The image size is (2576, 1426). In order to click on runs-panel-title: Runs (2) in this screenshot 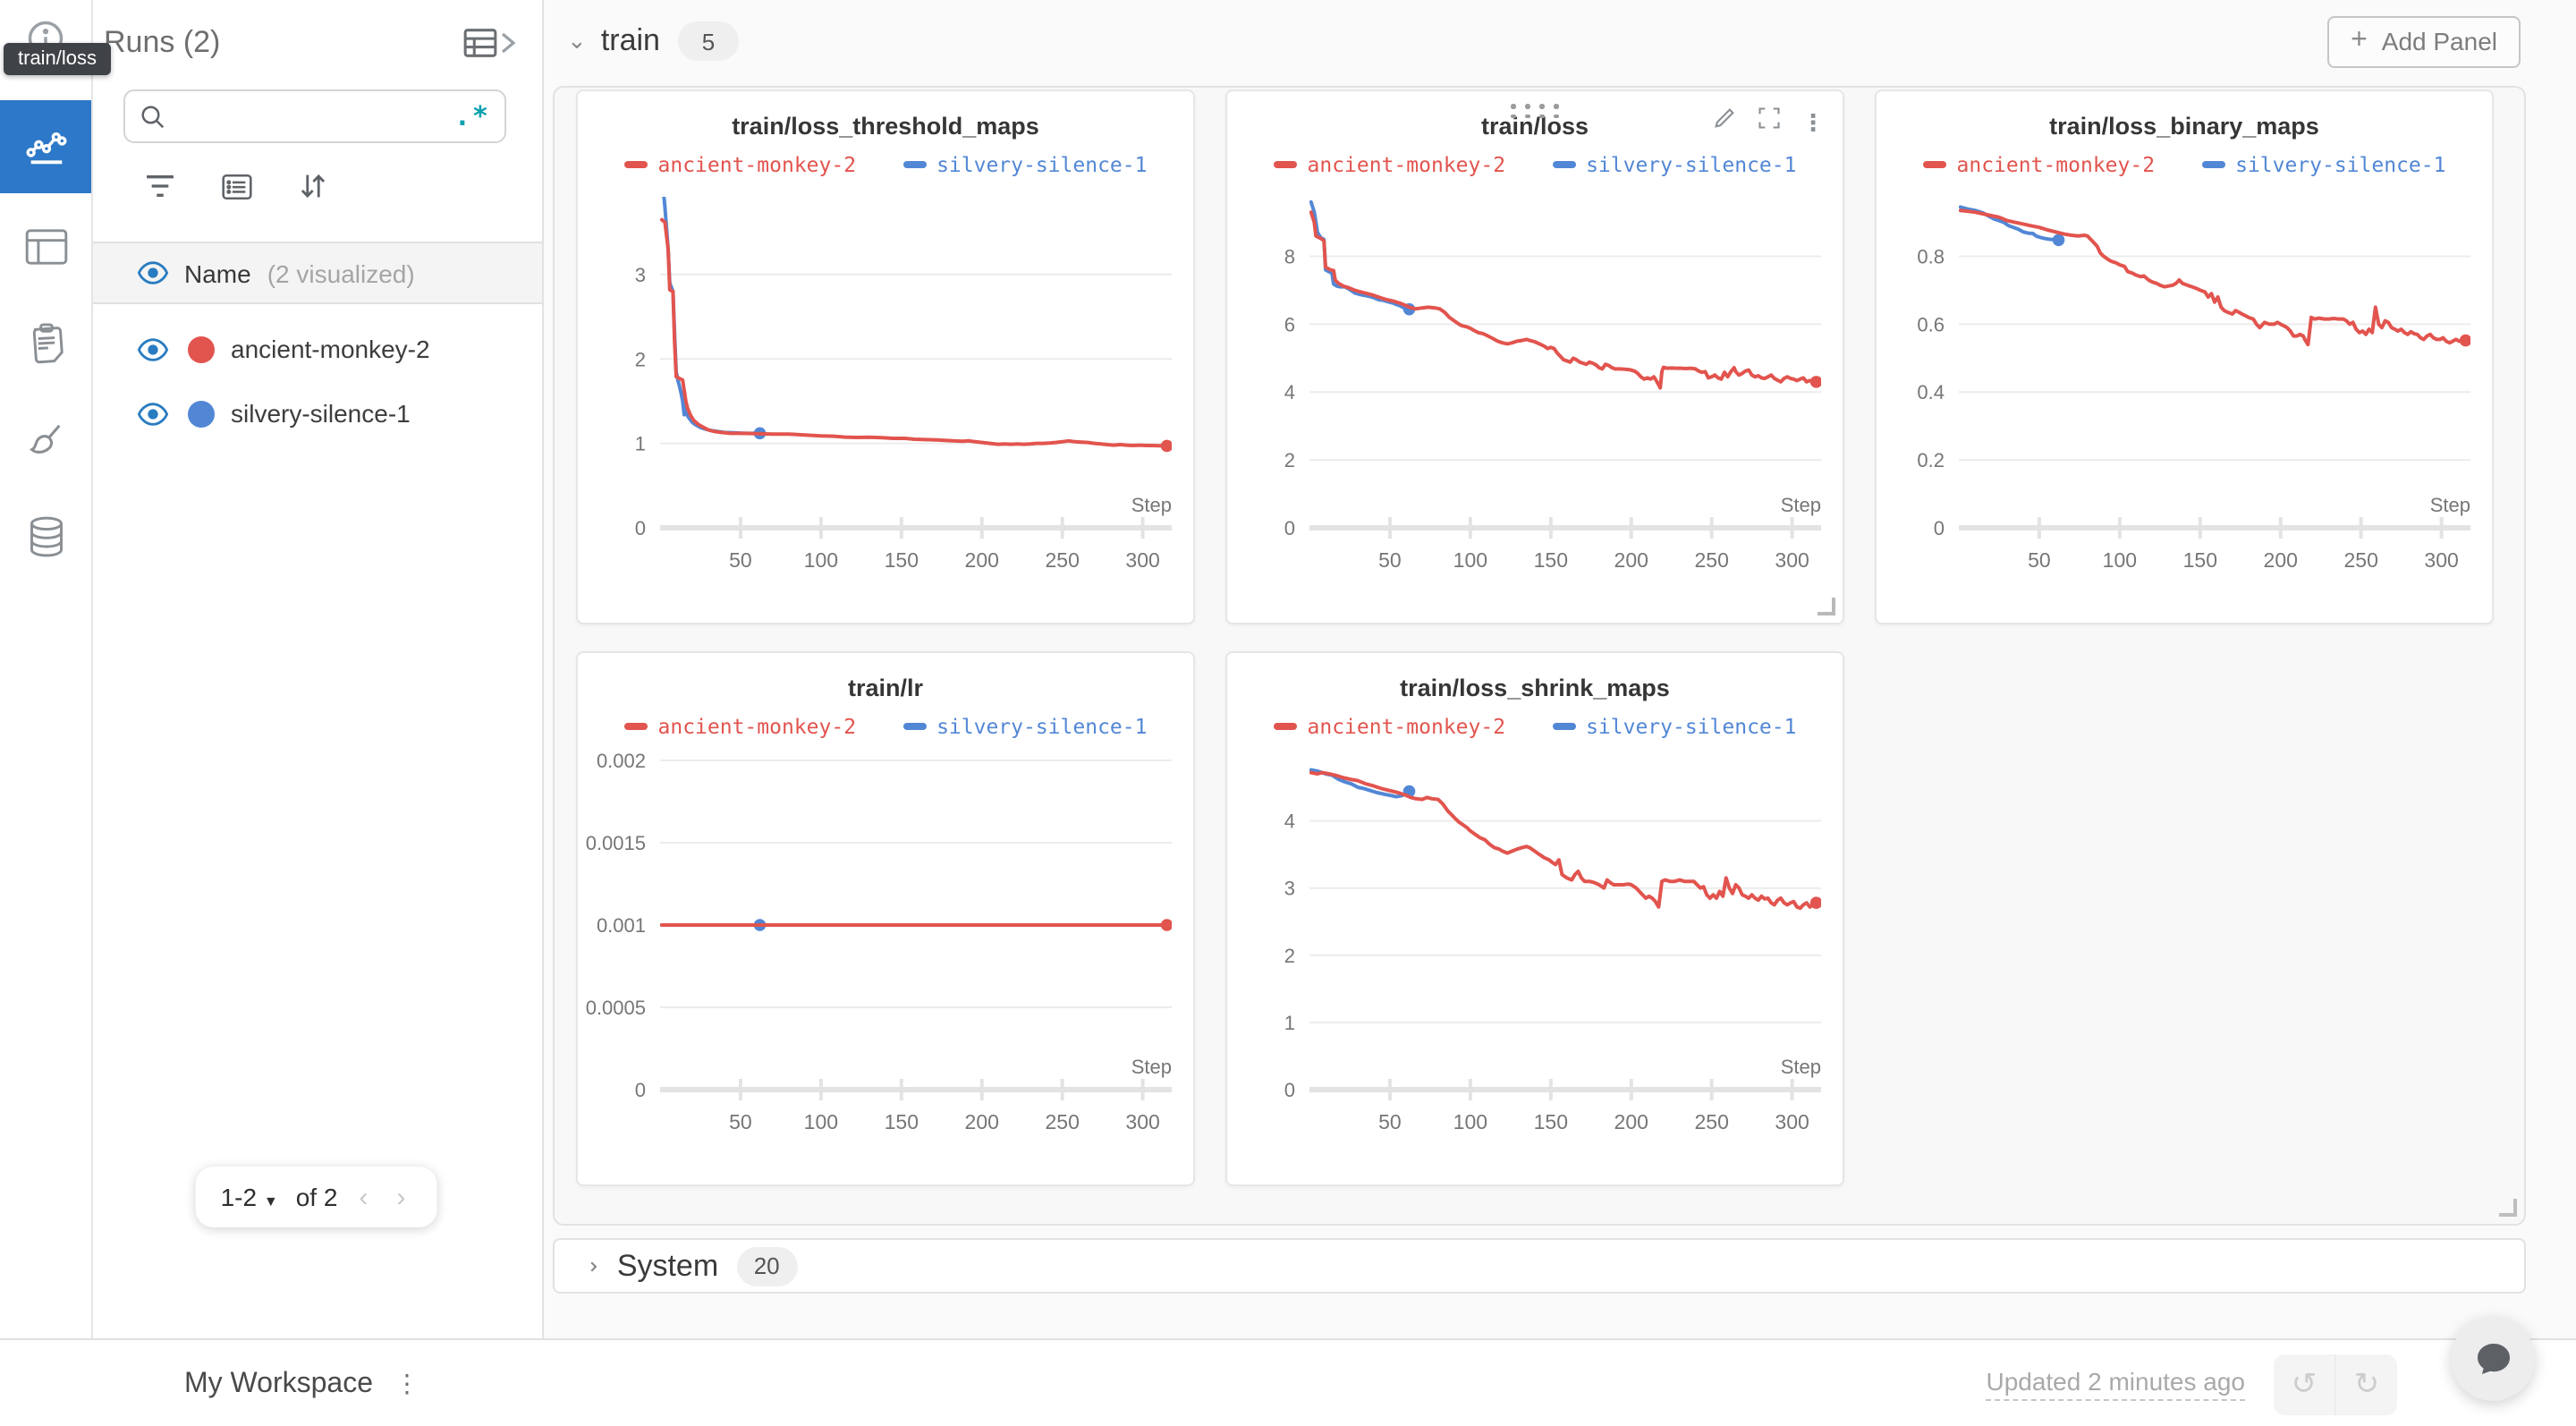, I will do `click(162, 42)`.